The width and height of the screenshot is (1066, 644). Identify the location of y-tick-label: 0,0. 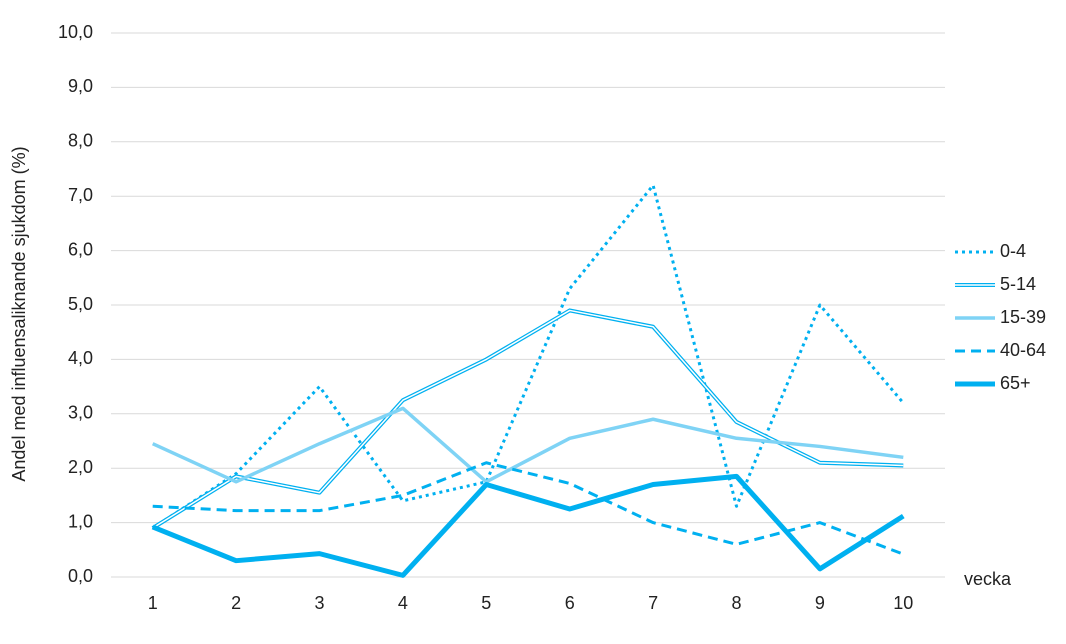
(80, 576).